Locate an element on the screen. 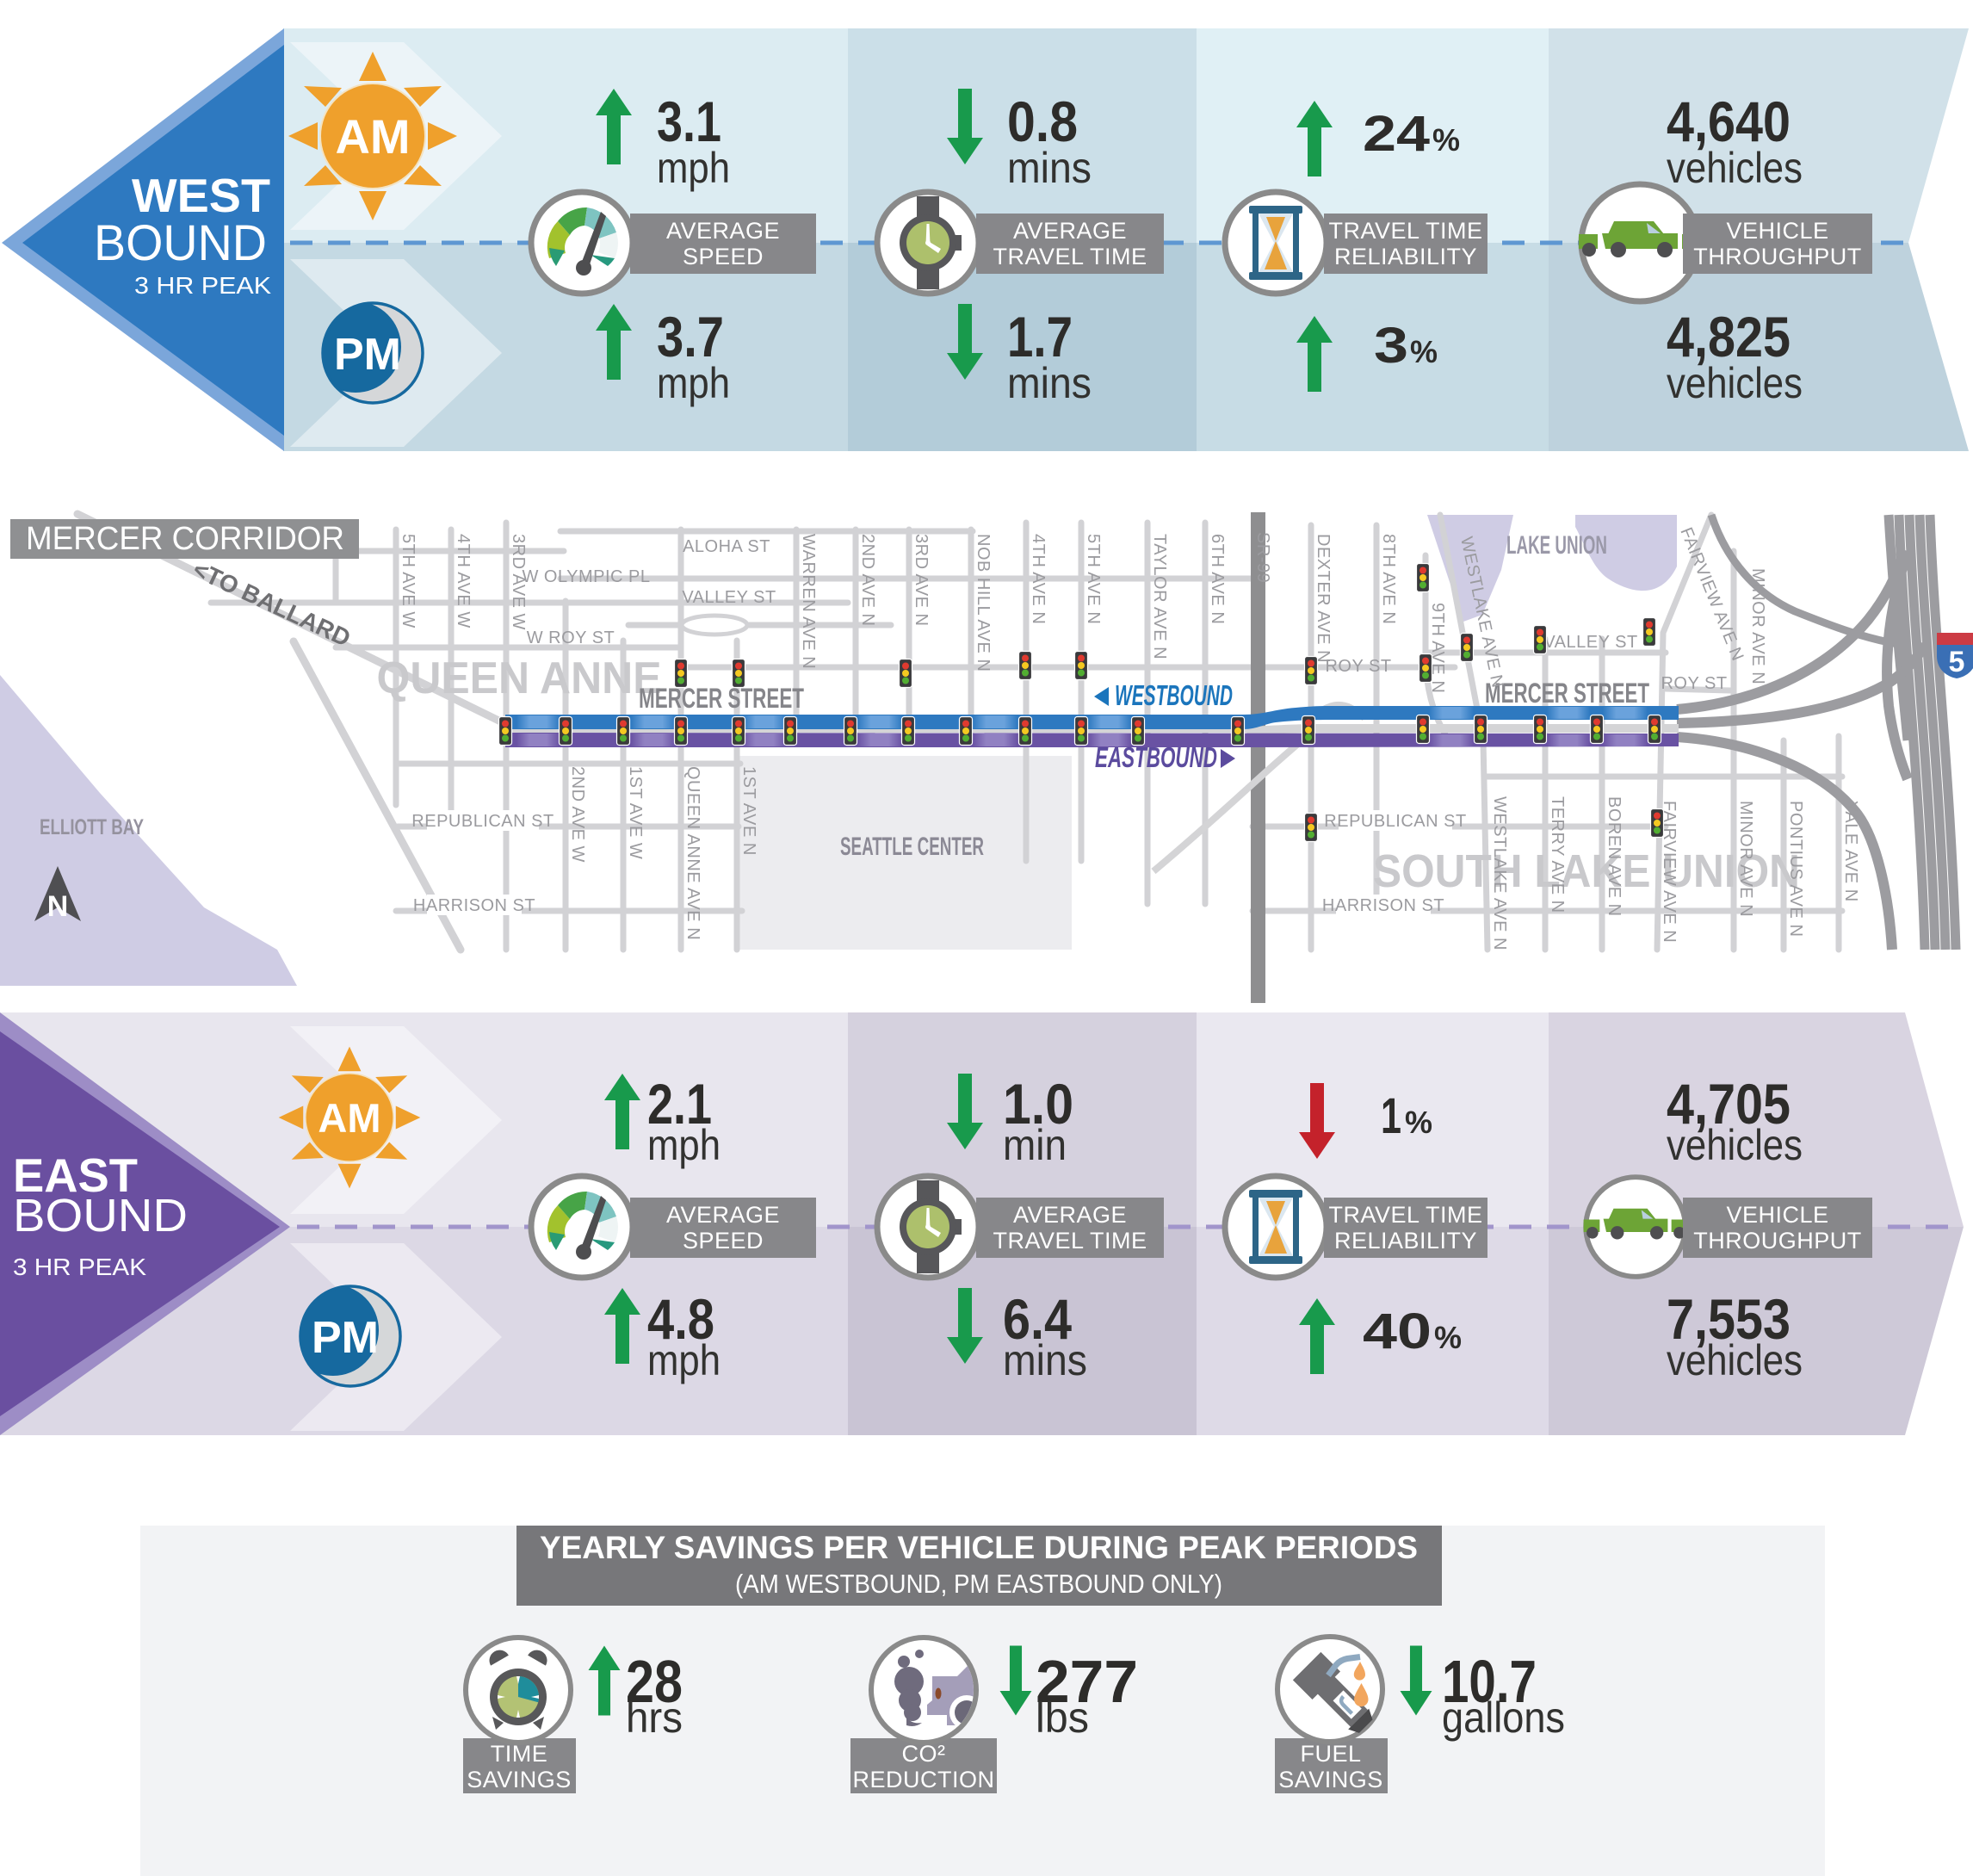  svg-text: 3RD AVE N is located at coordinates (922, 580).